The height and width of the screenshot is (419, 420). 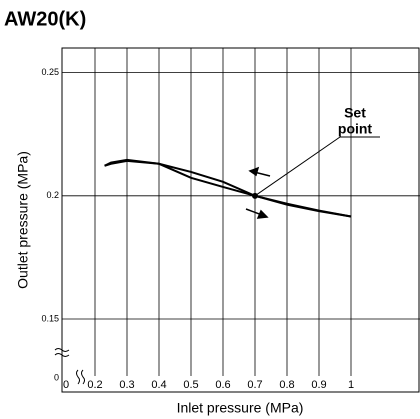 What do you see at coordinates (45, 19) in the screenshot?
I see `chart-title: AW20(K)` at bounding box center [45, 19].